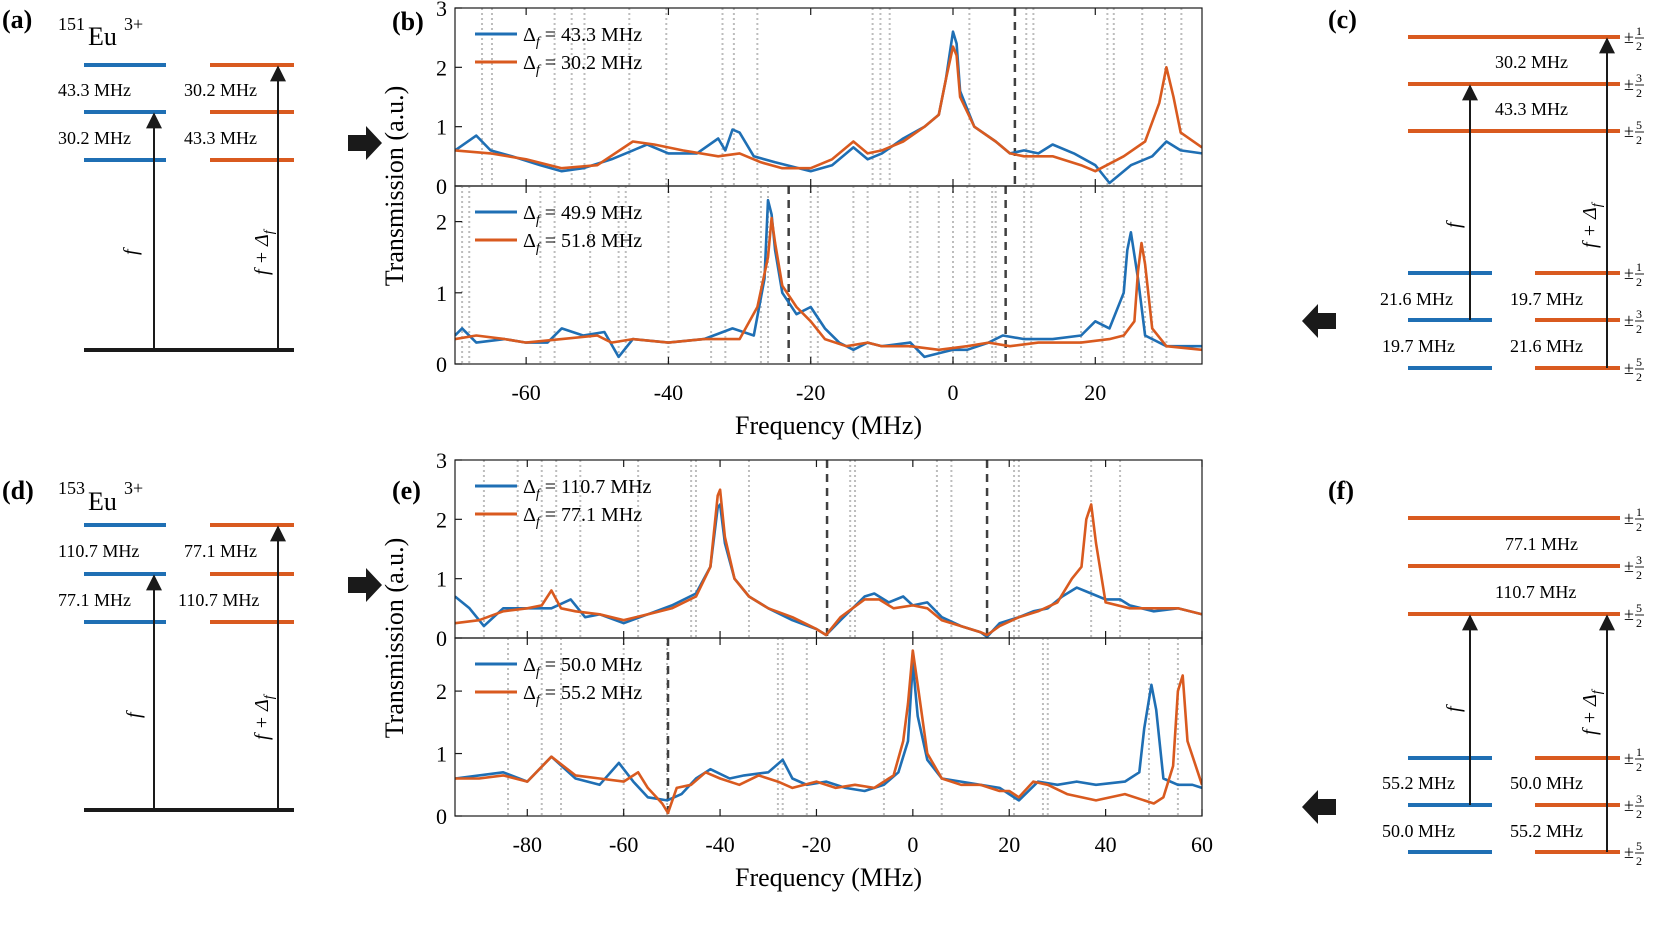 This screenshot has height=943, width=1661. I want to click on gap-label-f-right-bottom: 55.2 MHz, so click(1546, 831).